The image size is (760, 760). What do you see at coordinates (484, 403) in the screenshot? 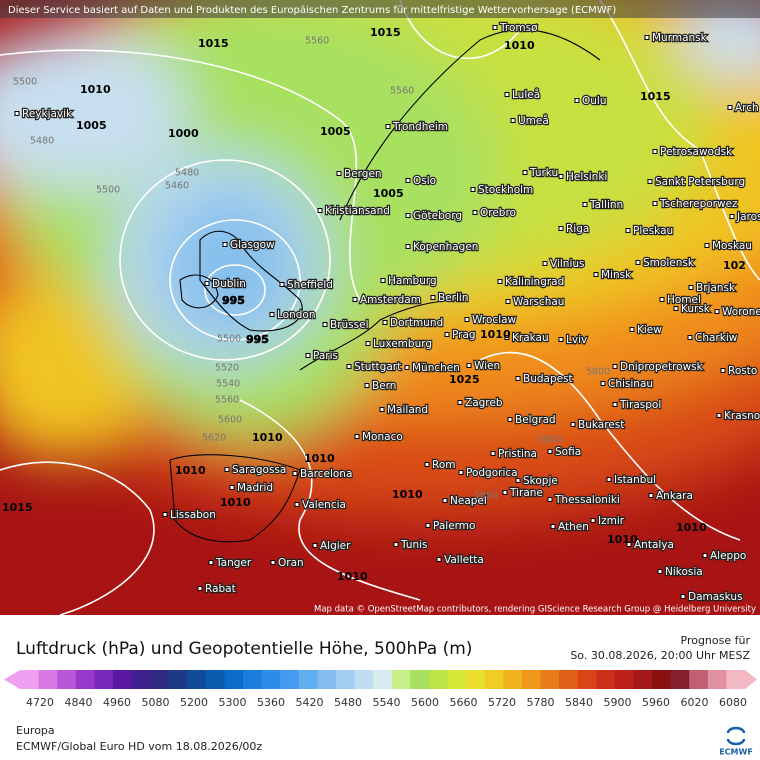
I see `city-label: Zagreb` at bounding box center [484, 403].